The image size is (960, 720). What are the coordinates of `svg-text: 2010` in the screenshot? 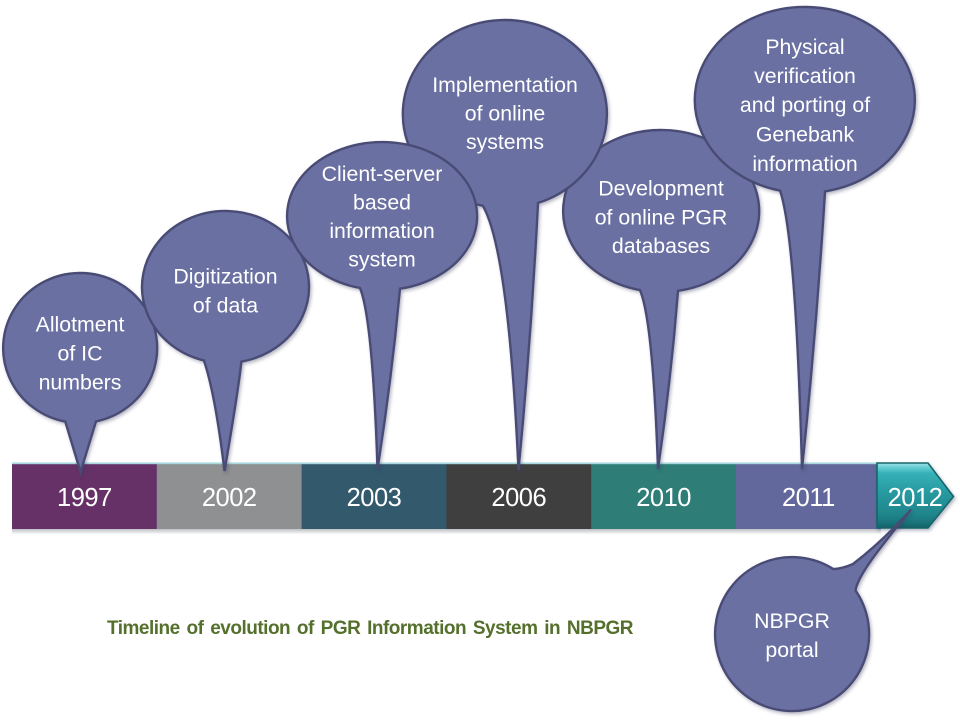 It's located at (663, 498).